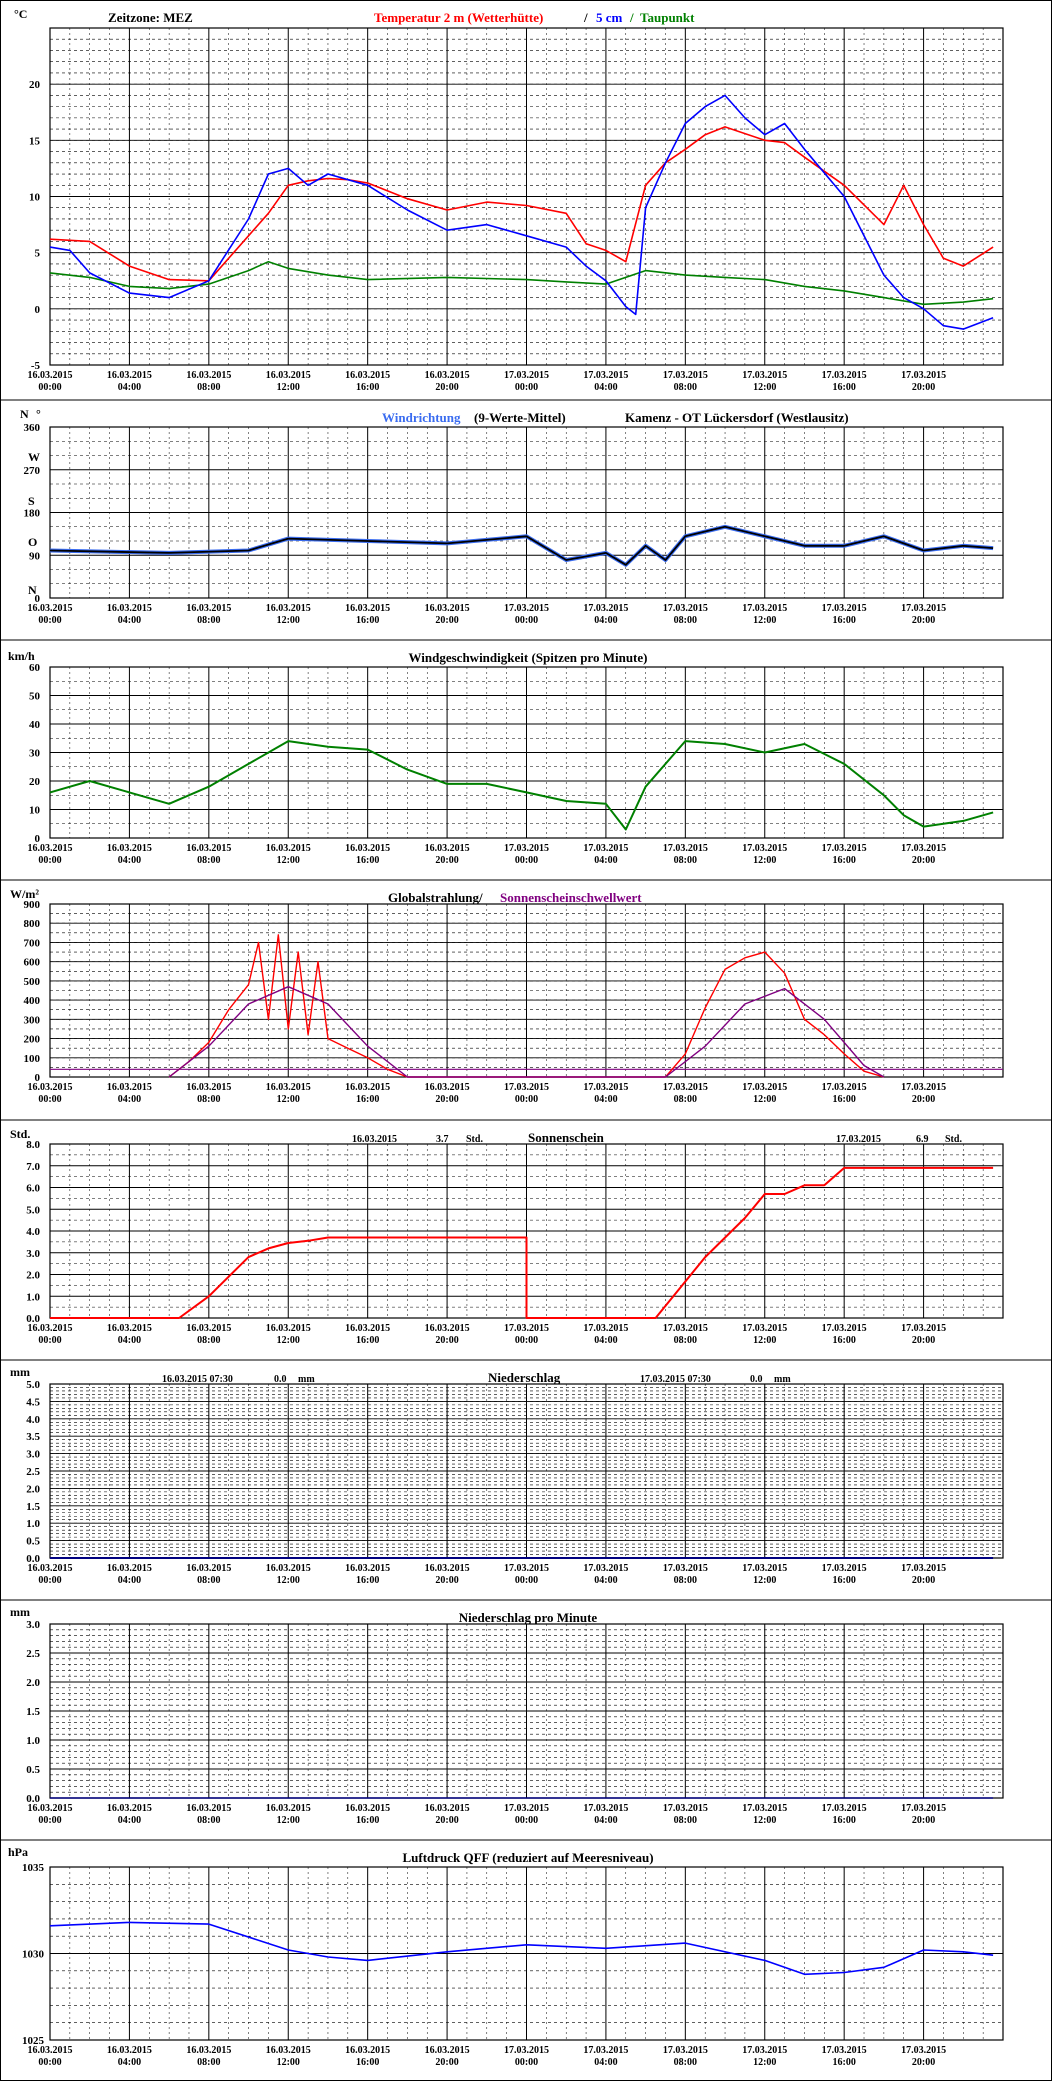 The width and height of the screenshot is (1052, 2086). I want to click on y-tick-label: 5, so click(38, 254).